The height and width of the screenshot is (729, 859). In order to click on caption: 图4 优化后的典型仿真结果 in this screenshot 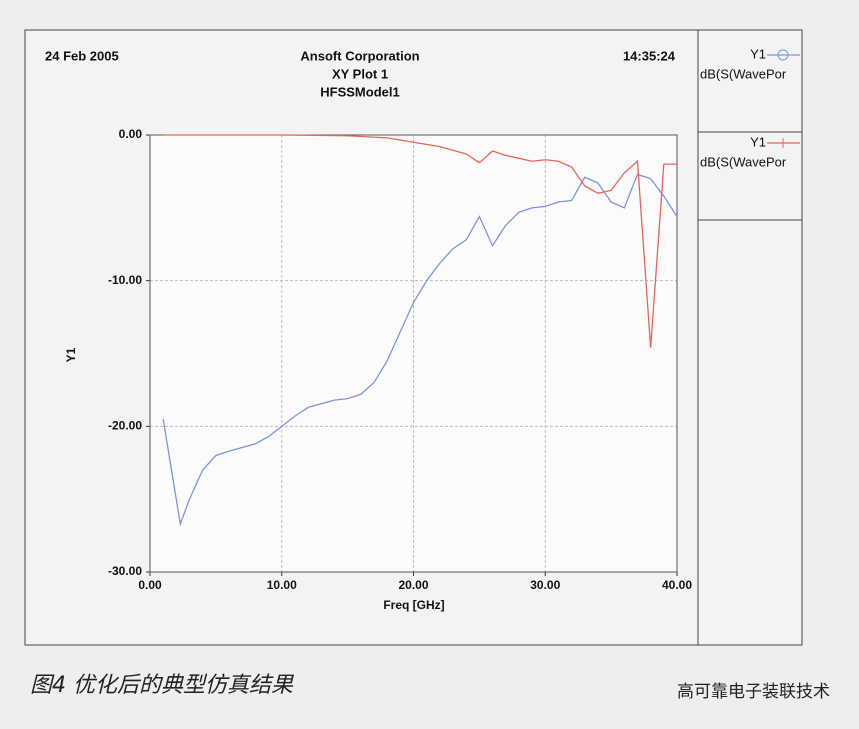, I will do `click(162, 685)`.